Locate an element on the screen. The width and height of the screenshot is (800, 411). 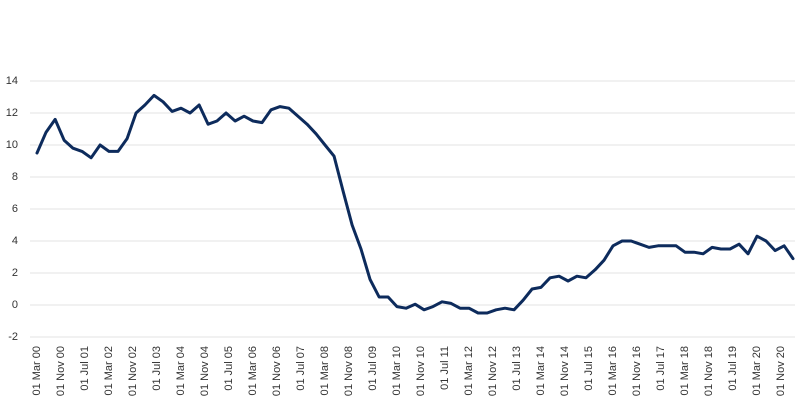
x-tick-label: 01 Jul 19 is located at coordinates (733, 368).